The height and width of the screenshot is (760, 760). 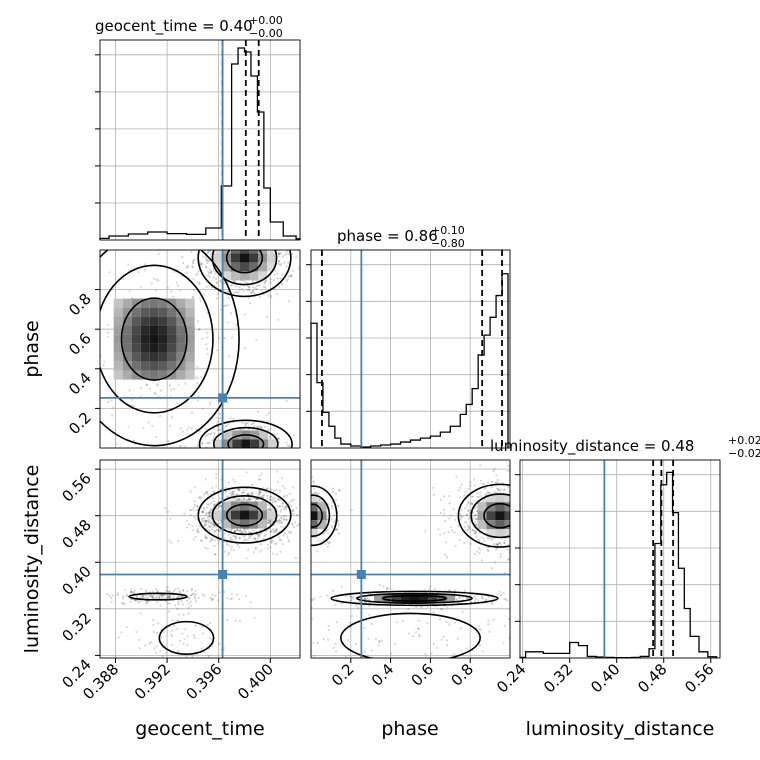 I want to click on contour-line, so click(x=246, y=441).